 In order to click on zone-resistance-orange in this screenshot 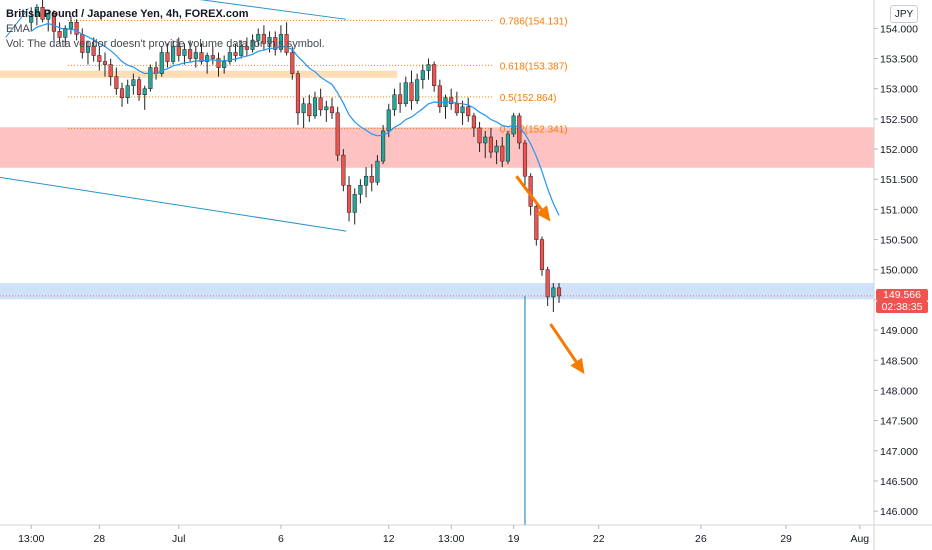, I will do `click(199, 74)`.